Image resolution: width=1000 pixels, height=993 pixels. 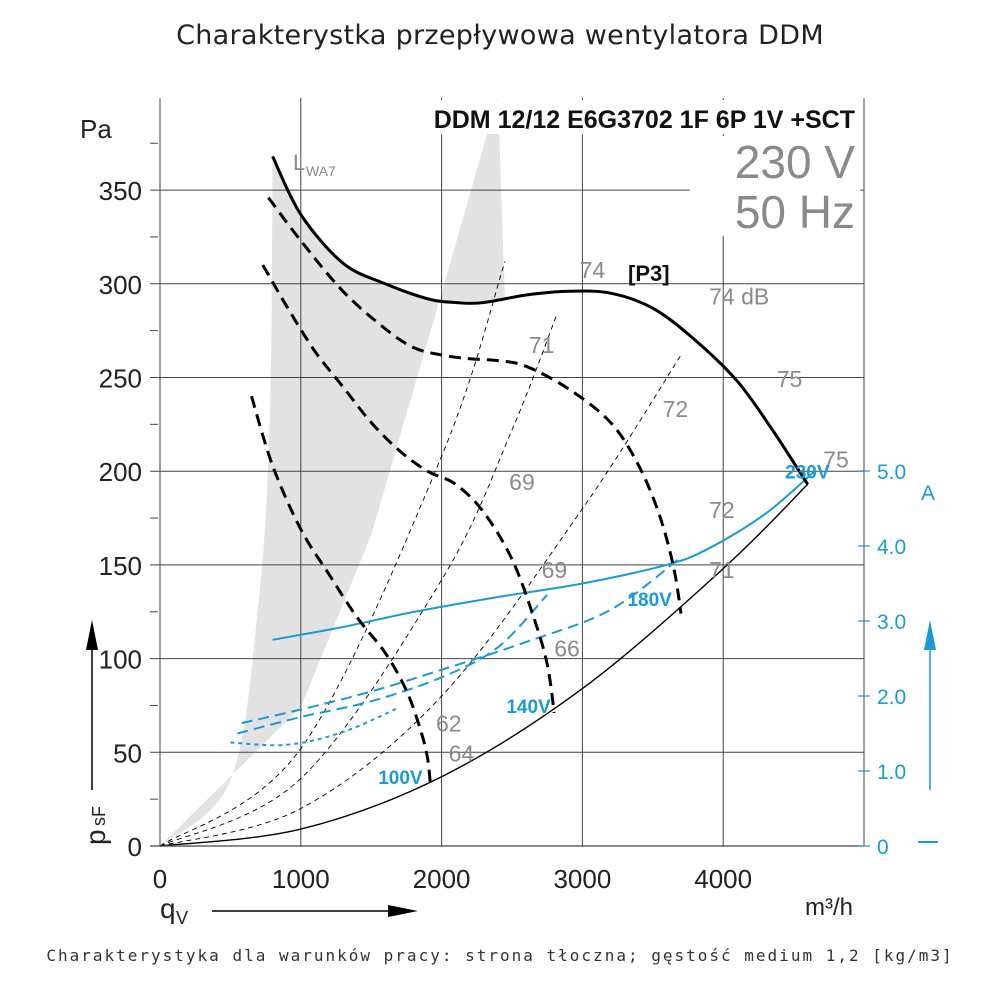 What do you see at coordinates (120, 379) in the screenshot?
I see `y-tick-label: 250` at bounding box center [120, 379].